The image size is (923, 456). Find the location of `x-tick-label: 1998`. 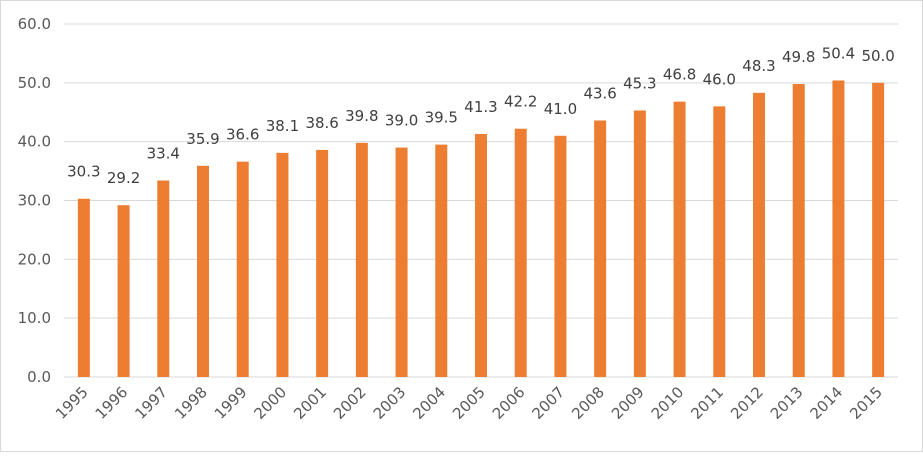

x-tick-label: 1998 is located at coordinates (191, 403).